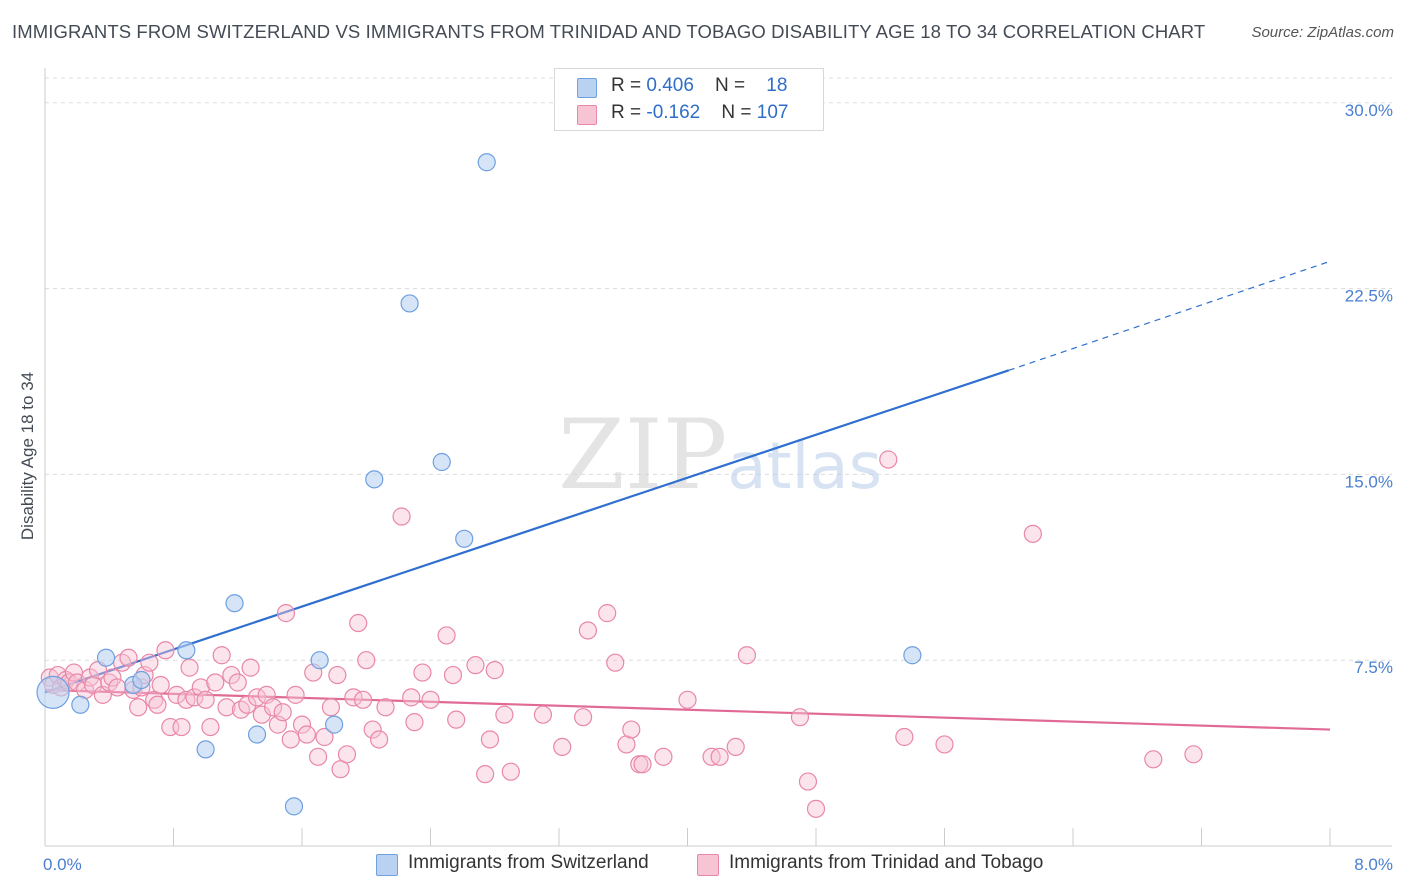 The height and width of the screenshot is (892, 1406). What do you see at coordinates (1369, 296) in the screenshot?
I see `y-tick-label: 22.5%` at bounding box center [1369, 296].